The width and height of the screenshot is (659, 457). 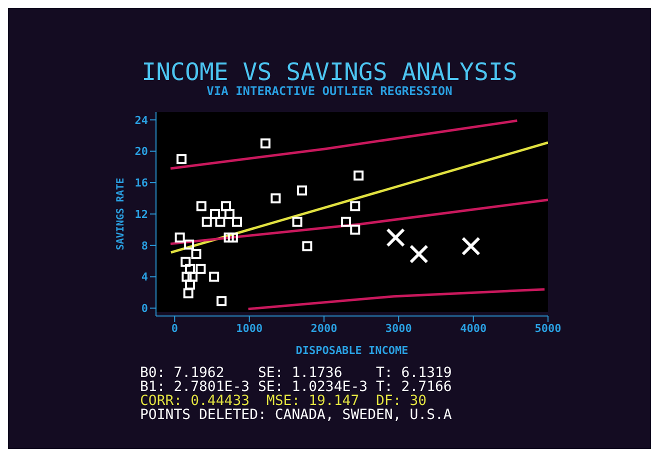 I want to click on y-tick-label: 12, so click(x=141, y=214).